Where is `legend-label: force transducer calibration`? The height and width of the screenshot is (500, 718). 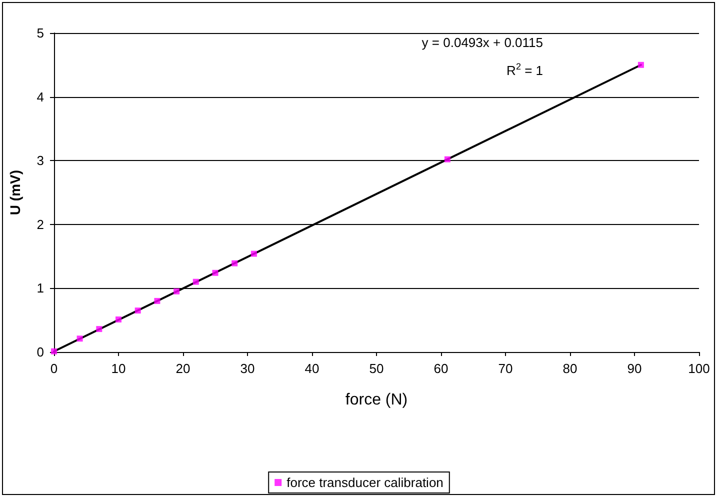
legend-label: force transducer calibration is located at coordinates (365, 482).